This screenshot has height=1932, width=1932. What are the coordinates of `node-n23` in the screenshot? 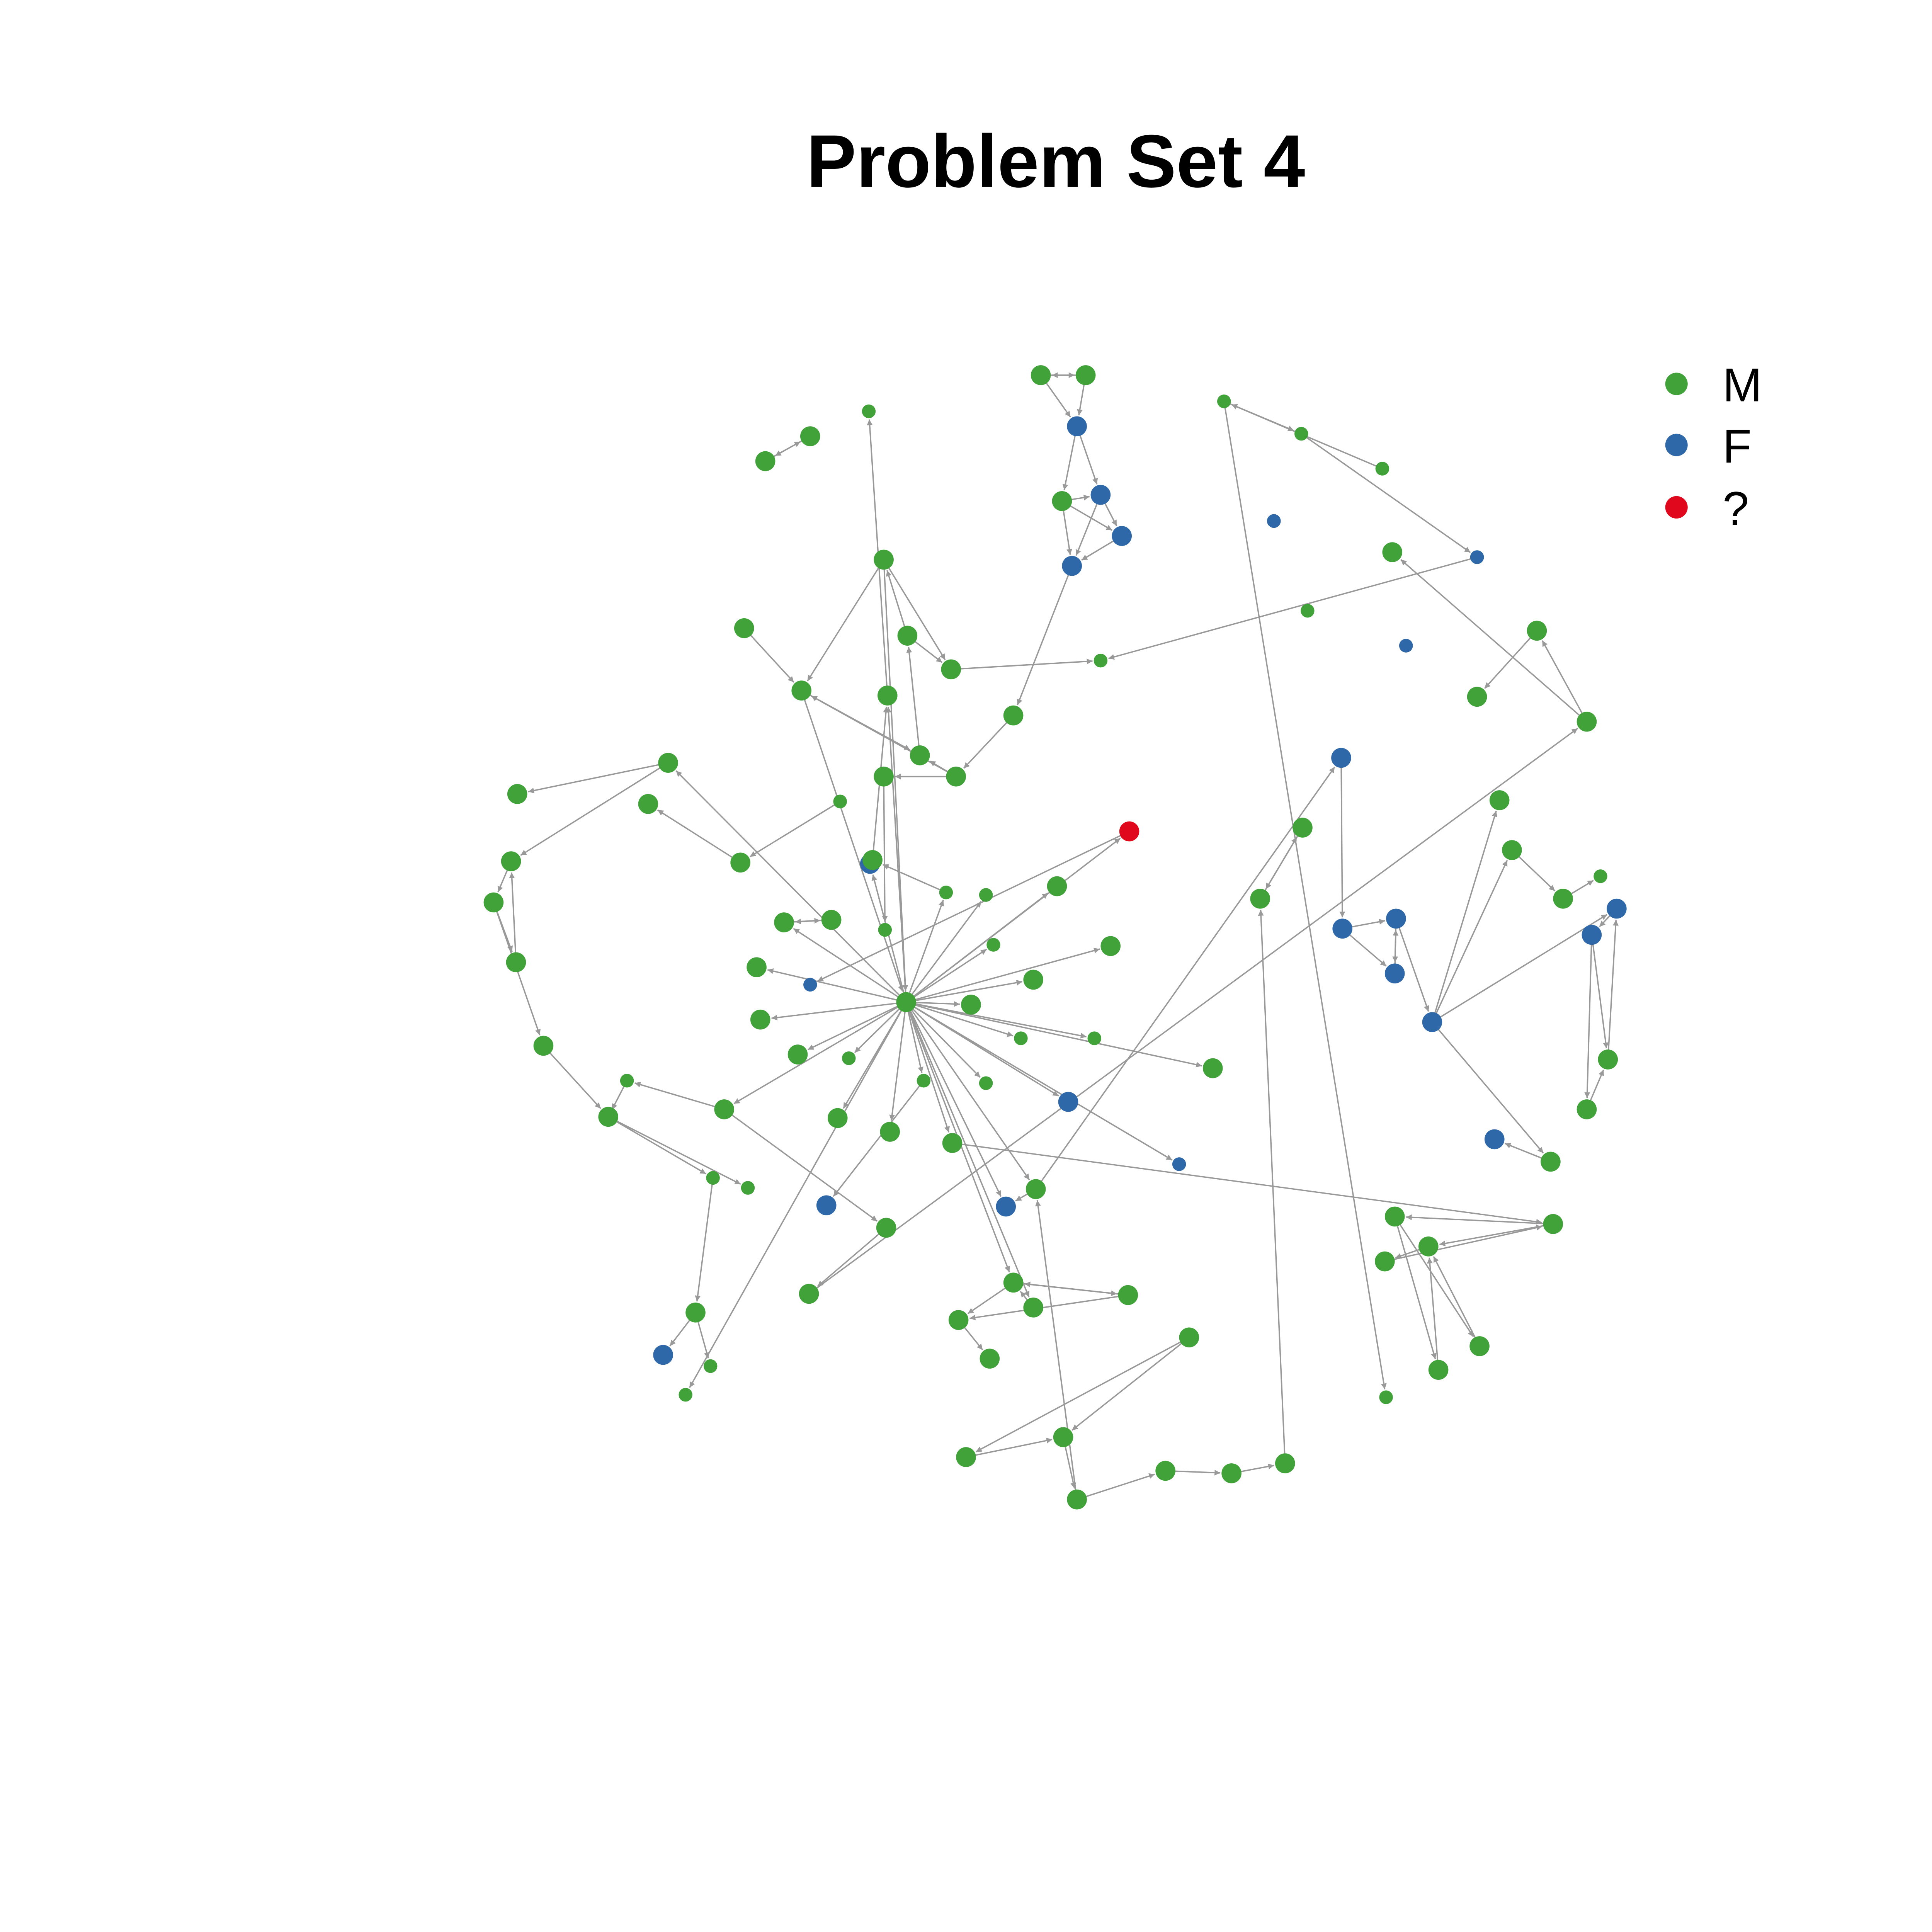 It's located at (766, 461).